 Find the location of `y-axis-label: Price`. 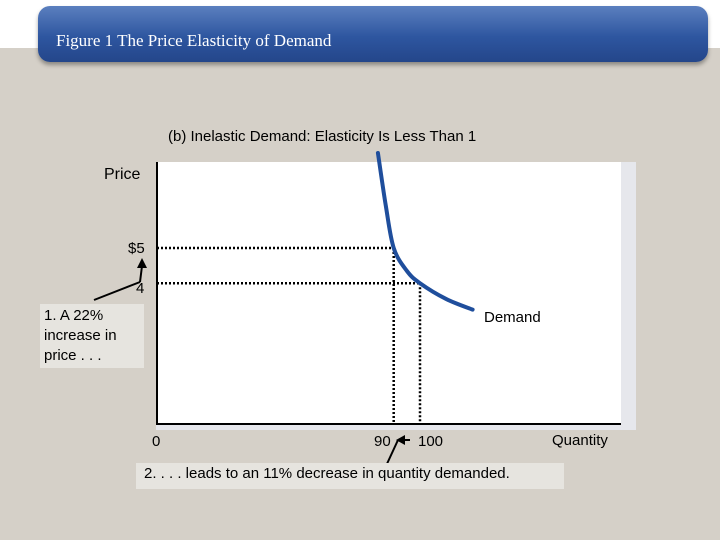

y-axis-label: Price is located at coordinates (122, 174).